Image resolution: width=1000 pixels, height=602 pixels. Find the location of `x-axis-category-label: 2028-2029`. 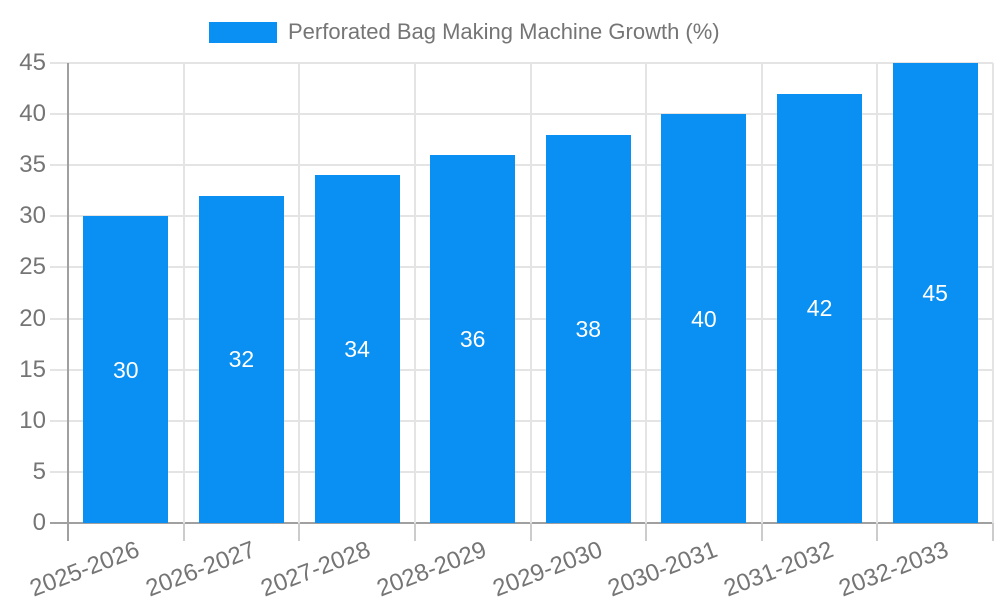

x-axis-category-label: 2028-2029 is located at coordinates (432, 569).